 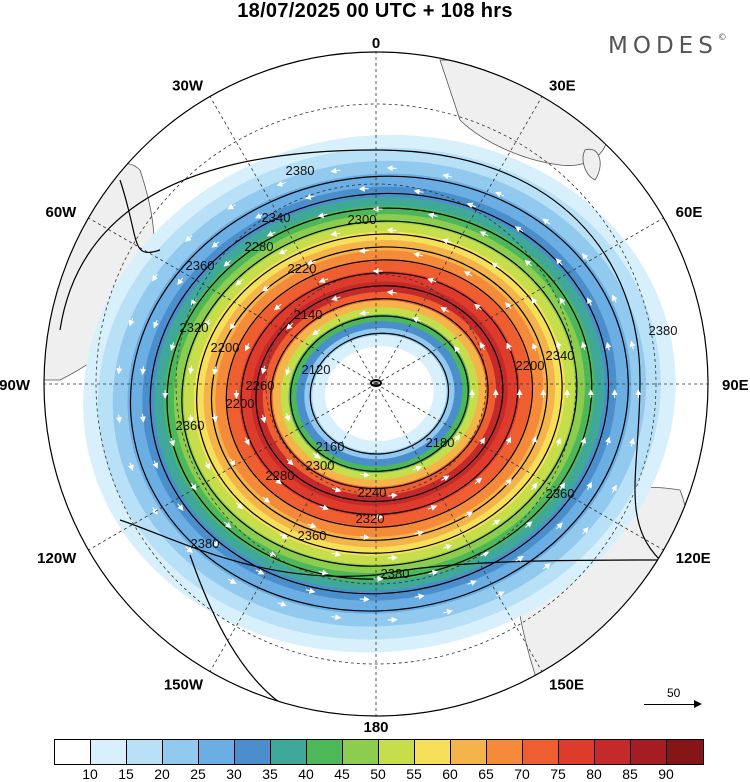 I want to click on longitude-label: 30W, so click(x=188, y=85).